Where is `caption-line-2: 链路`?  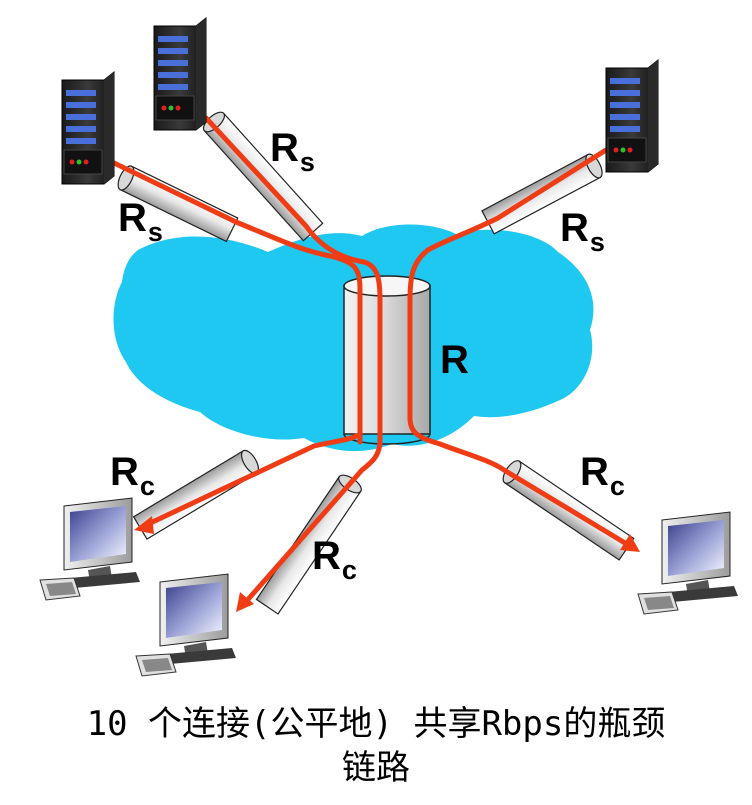
caption-line-2: 链路 is located at coordinates (376, 768).